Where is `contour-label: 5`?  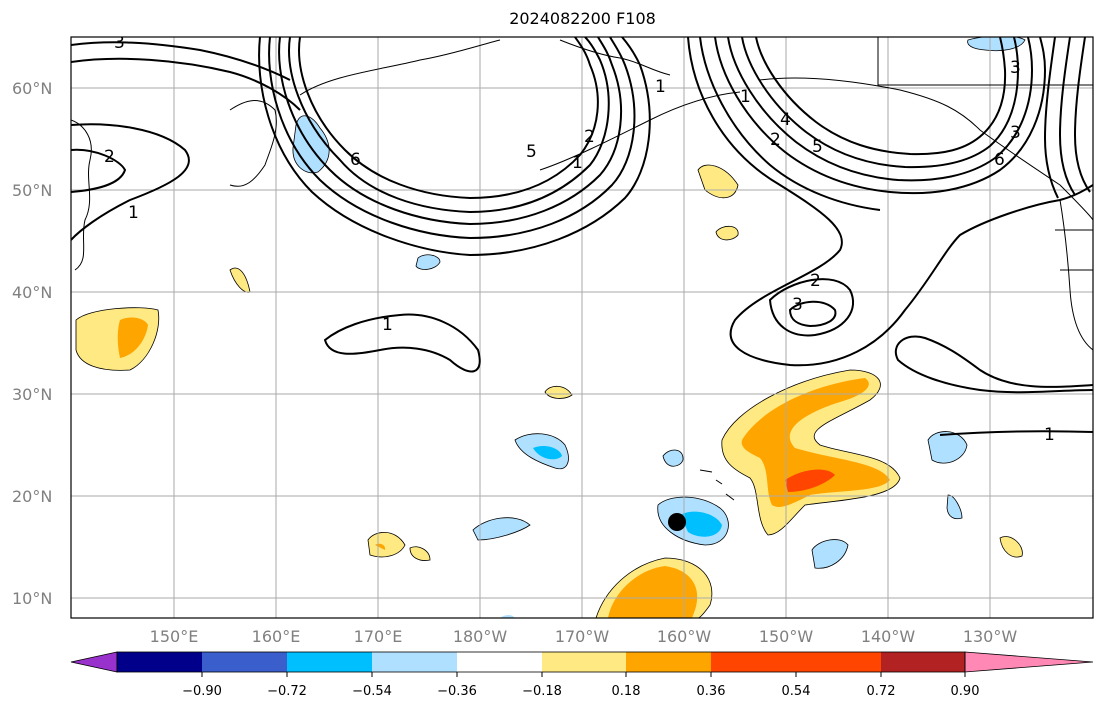 contour-label: 5 is located at coordinates (531, 152).